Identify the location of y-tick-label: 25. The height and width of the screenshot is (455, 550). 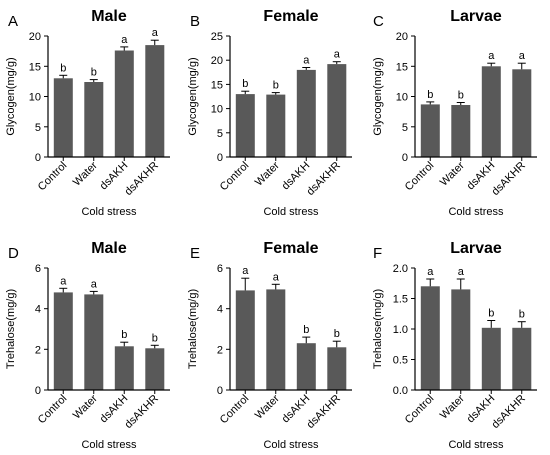
(217, 37).